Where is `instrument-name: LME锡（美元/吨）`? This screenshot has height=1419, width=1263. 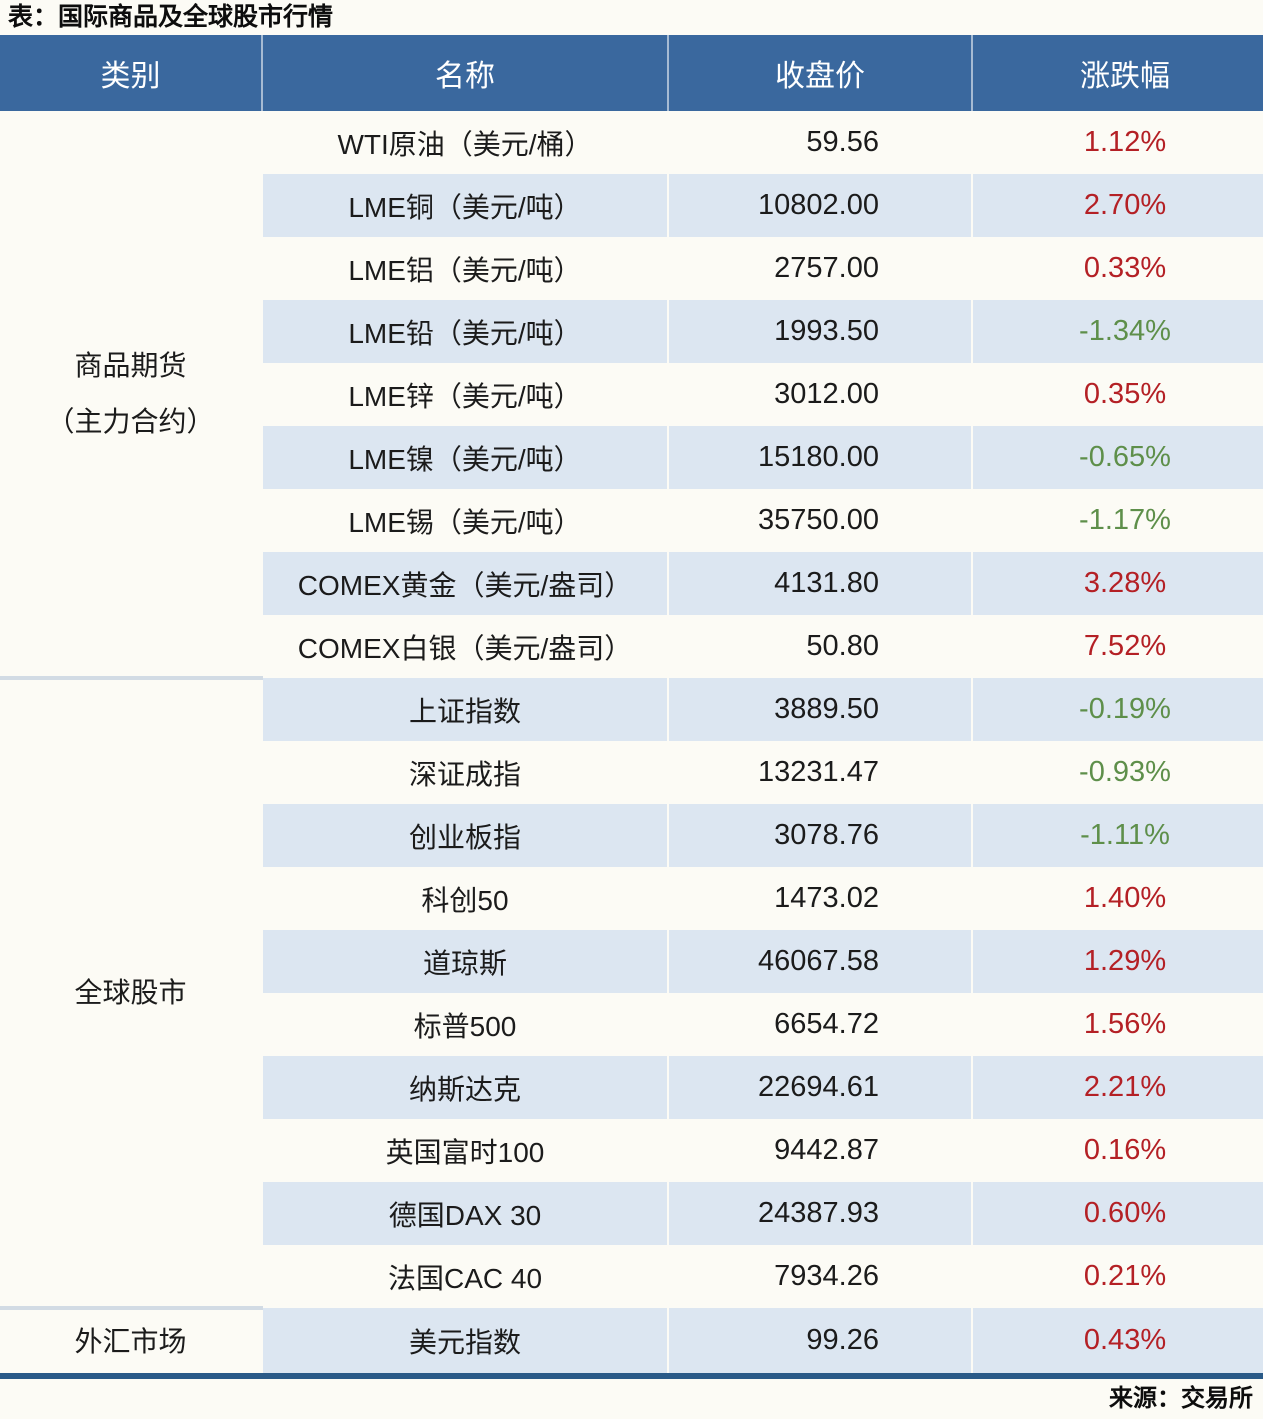
instrument-name: LME锡（美元/吨） is located at coordinates (464, 520).